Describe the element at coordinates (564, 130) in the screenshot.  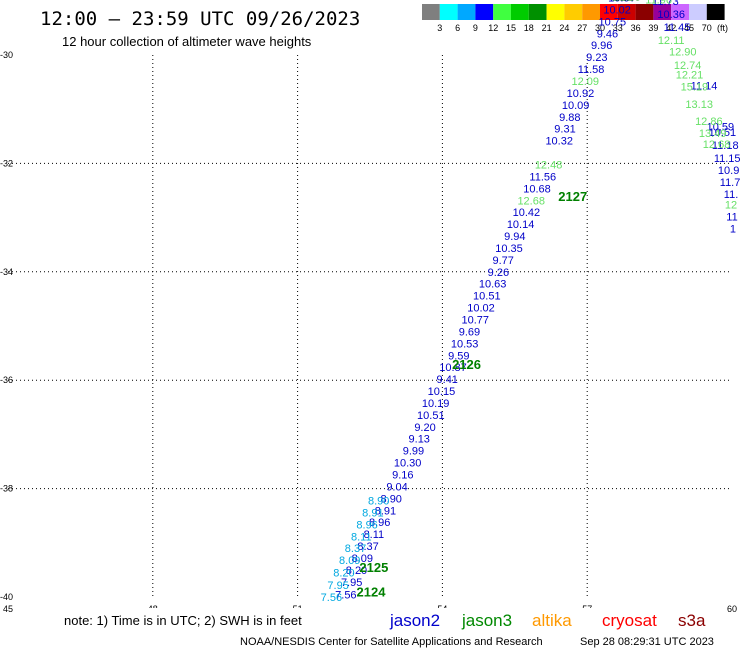
I see `wave-height-point: 9.31` at that location.